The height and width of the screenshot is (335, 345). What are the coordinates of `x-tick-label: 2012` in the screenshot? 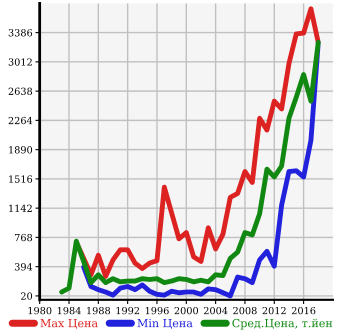 It's located at (274, 310).